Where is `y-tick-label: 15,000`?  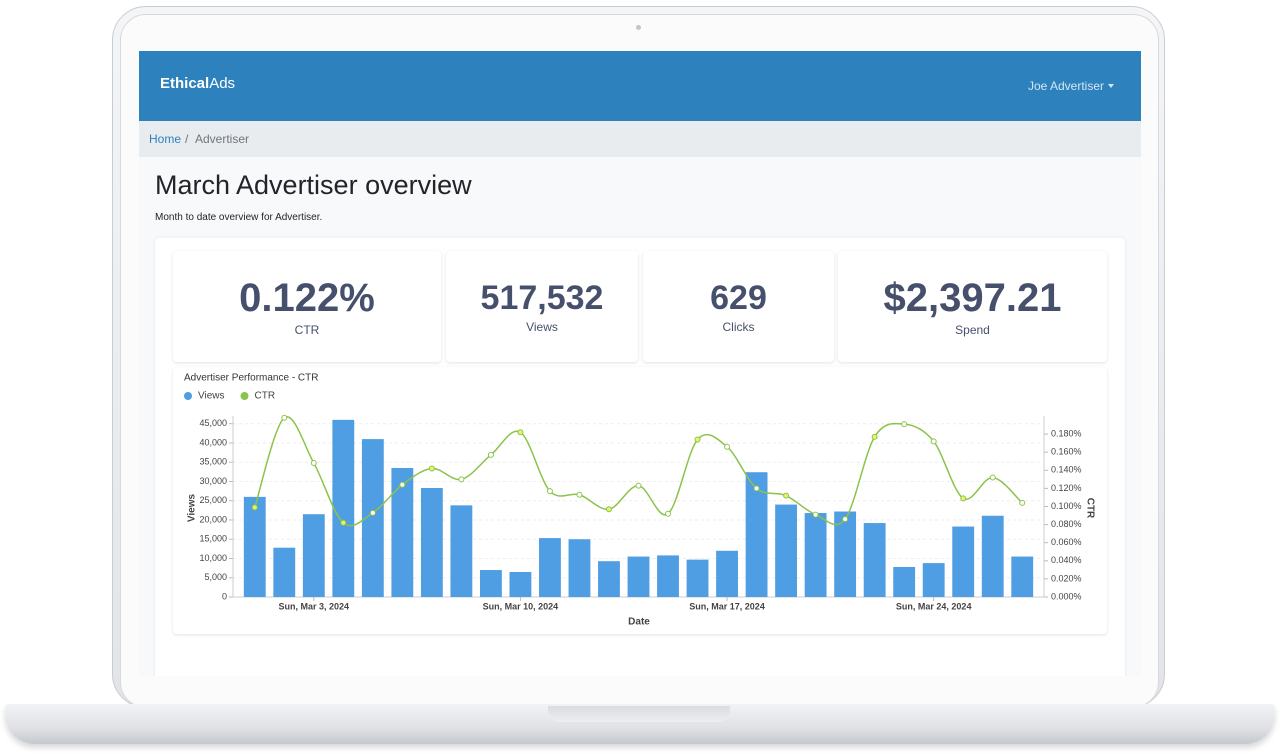 y-tick-label: 15,000 is located at coordinates (213, 539).